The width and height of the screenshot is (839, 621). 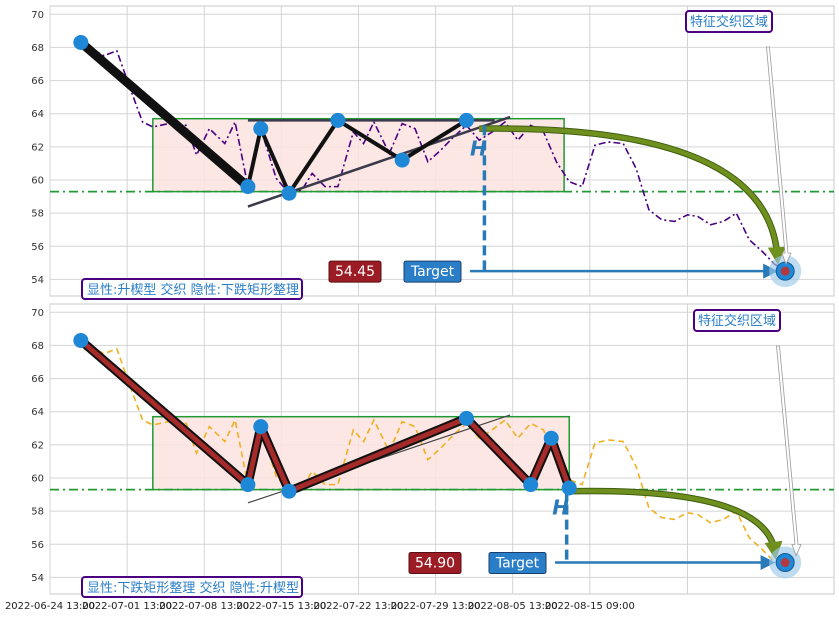 What do you see at coordinates (513, 606) in the screenshot?
I see `x-tick-label: 2022-08-05 13:00` at bounding box center [513, 606].